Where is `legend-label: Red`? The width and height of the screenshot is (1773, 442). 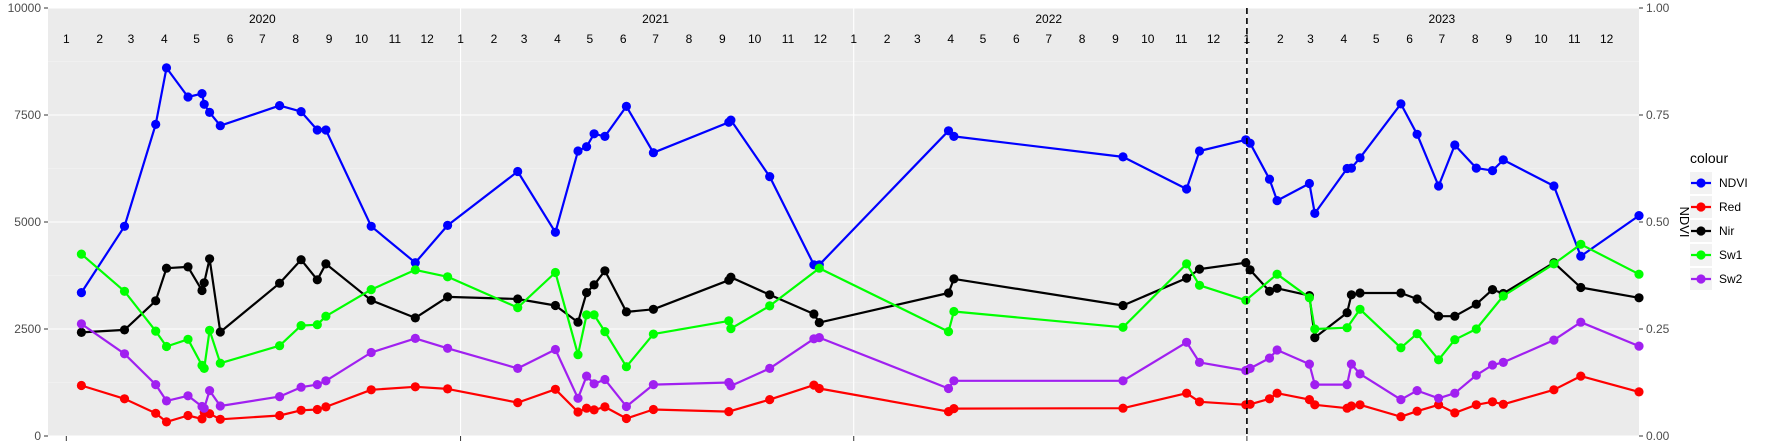 legend-label: Red is located at coordinates (1730, 207).